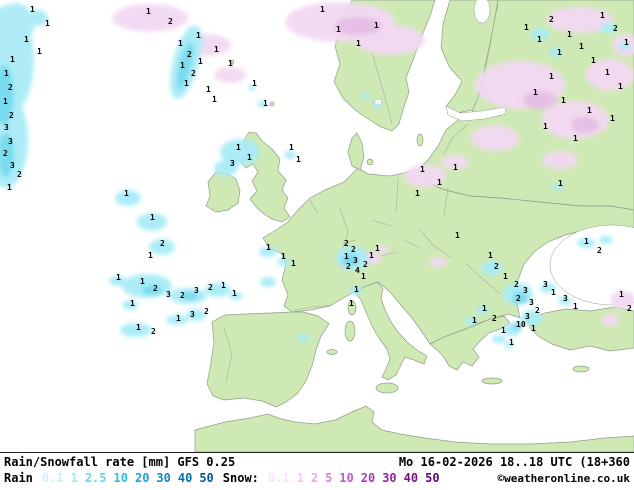  I want to click on copyright-text: ©weatheronline.co.uk, so click(563, 478).